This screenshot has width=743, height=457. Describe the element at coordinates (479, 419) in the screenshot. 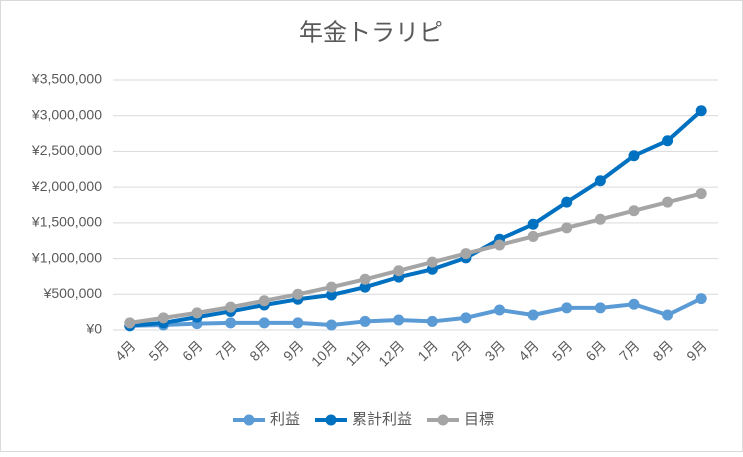

I see `legend-label: 目標` at that location.